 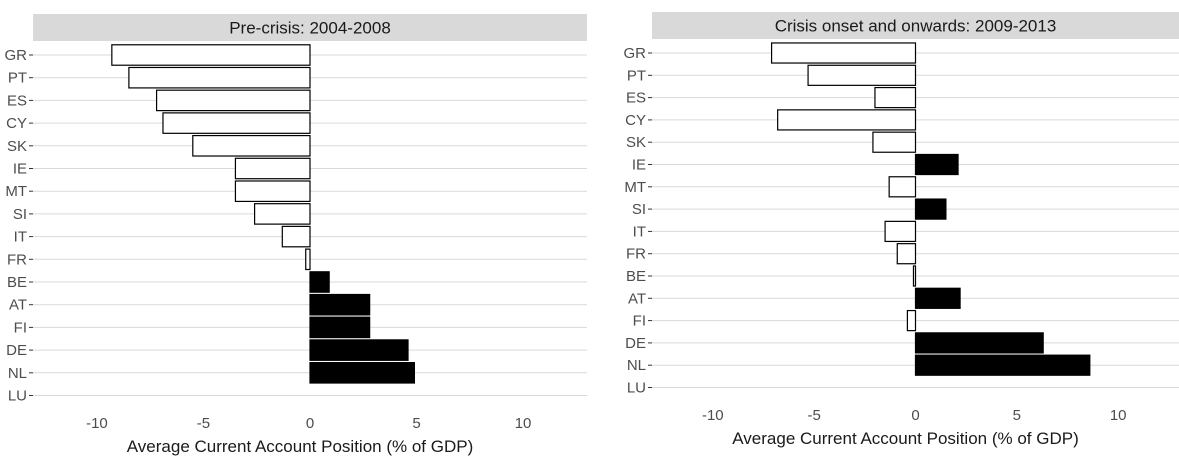 I want to click on panel-title: Pre-crisis: 2004-2008, so click(x=310, y=28).